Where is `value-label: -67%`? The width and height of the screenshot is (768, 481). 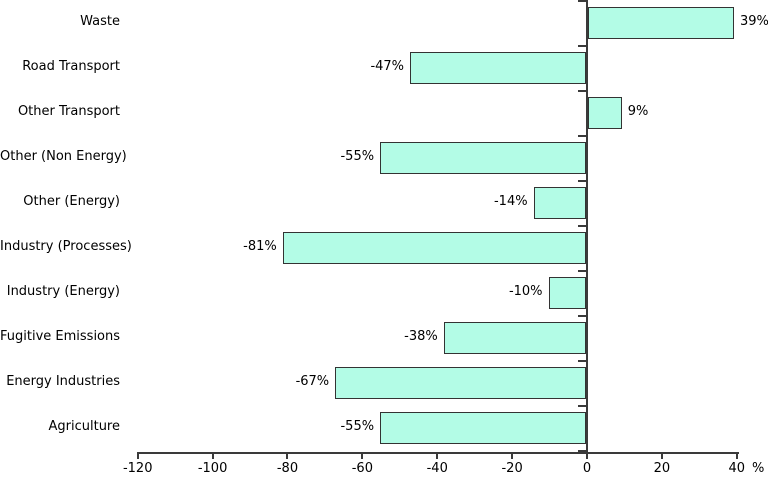
value-label: -67% is located at coordinates (312, 381).